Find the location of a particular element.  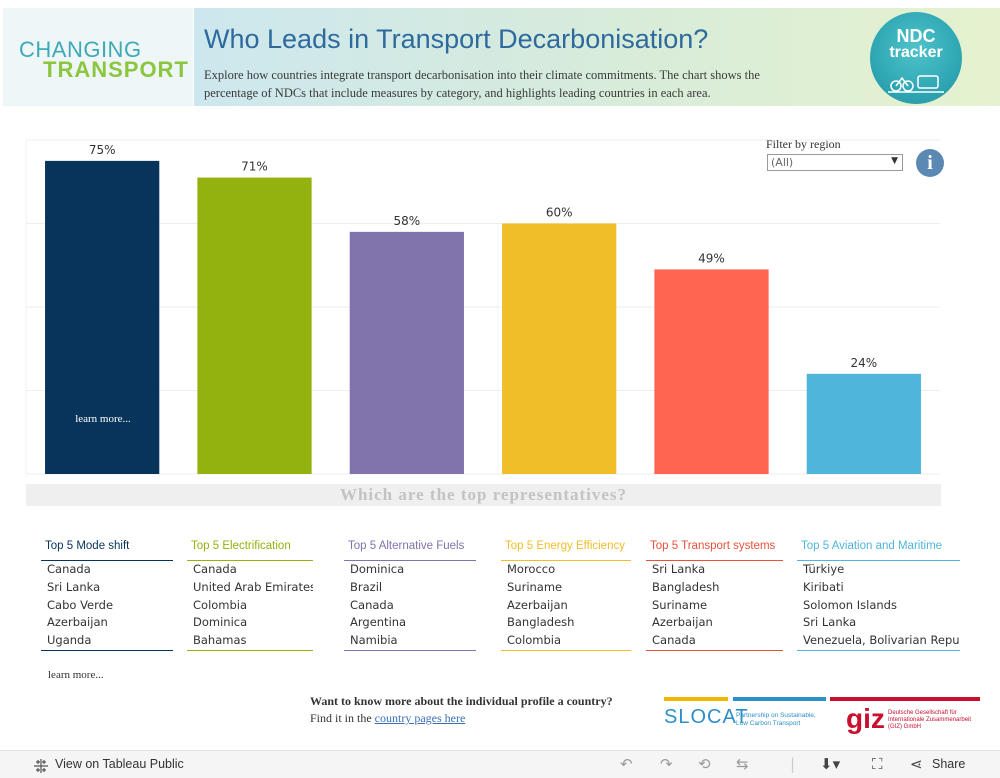

list-item: Türkiye is located at coordinates (824, 569).